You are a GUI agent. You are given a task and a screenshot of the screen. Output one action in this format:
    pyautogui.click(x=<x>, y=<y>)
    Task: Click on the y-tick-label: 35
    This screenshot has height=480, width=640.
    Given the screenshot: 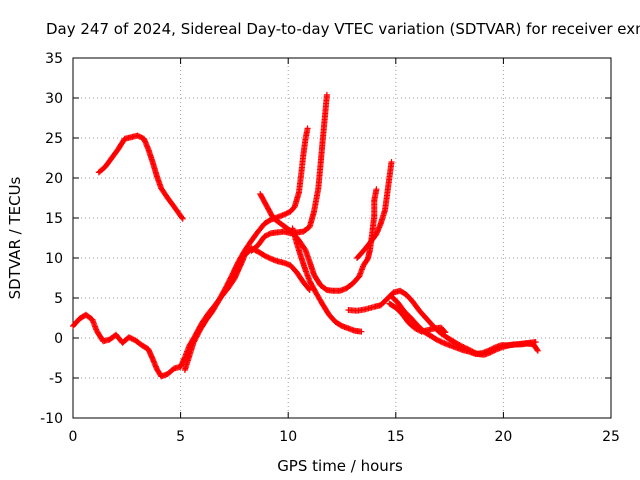 What is the action you would take?
    pyautogui.click(x=54, y=59)
    